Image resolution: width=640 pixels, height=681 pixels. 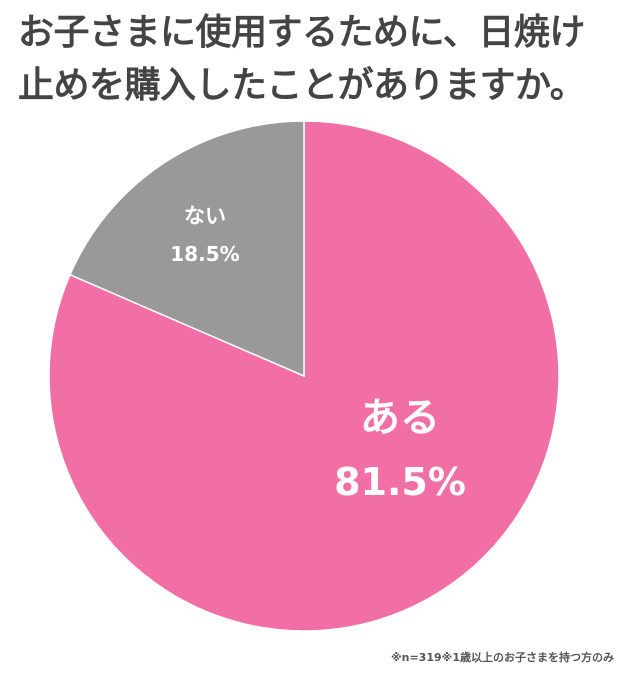 I want to click on footnote: ※n=319※1歳以上のお子さまを持つ方のみ, so click(x=502, y=657).